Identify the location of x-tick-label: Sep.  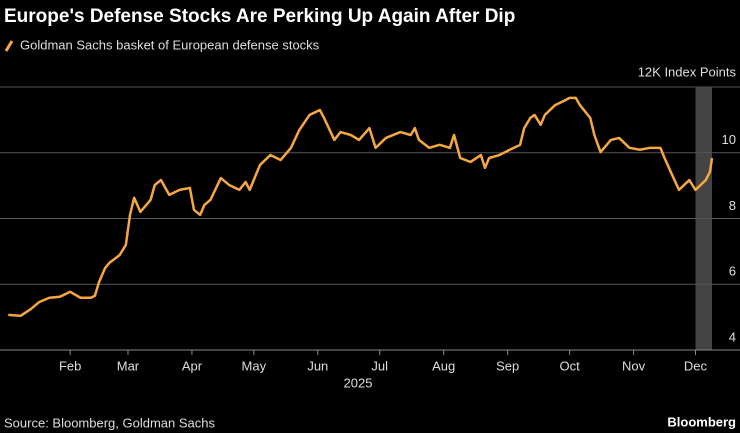
(507, 365).